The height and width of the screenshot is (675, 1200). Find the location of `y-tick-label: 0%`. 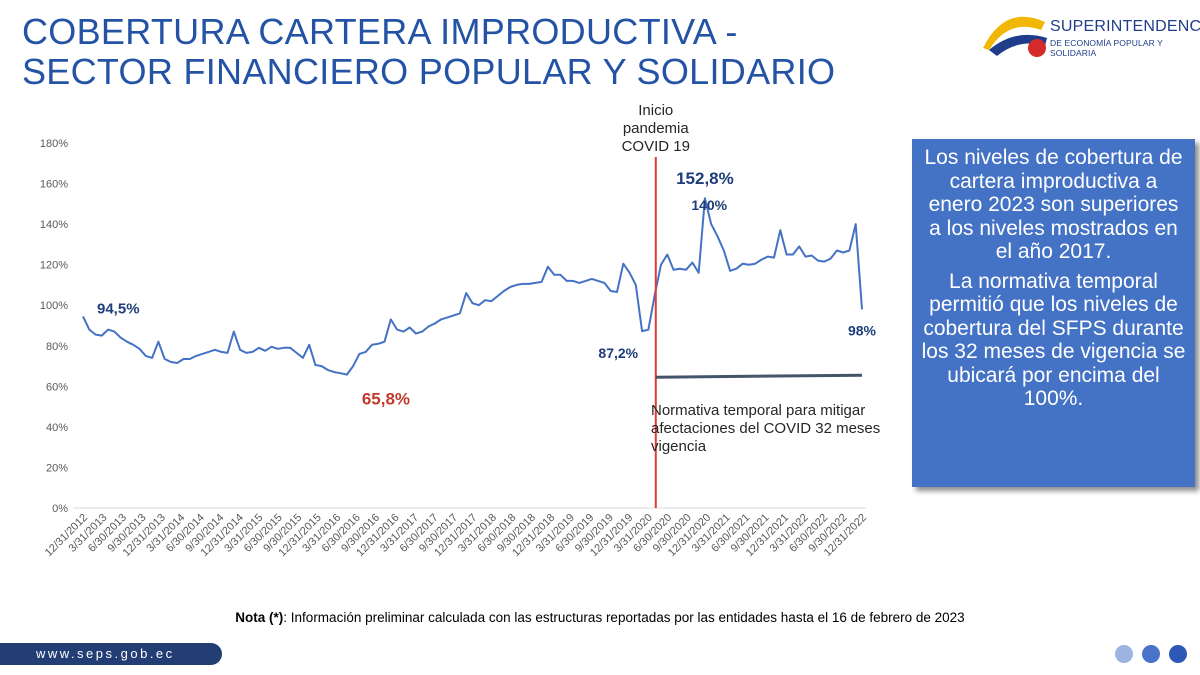

y-tick-label: 0% is located at coordinates (60, 509).